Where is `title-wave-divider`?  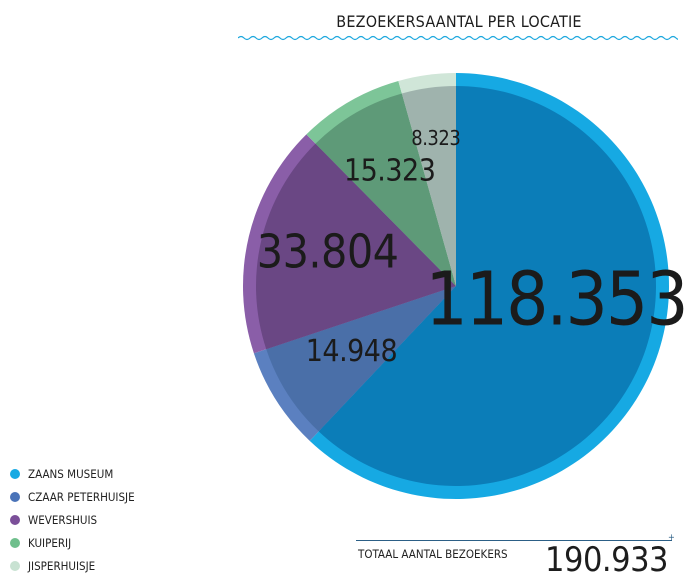
title-wave-divider is located at coordinates (458, 38).